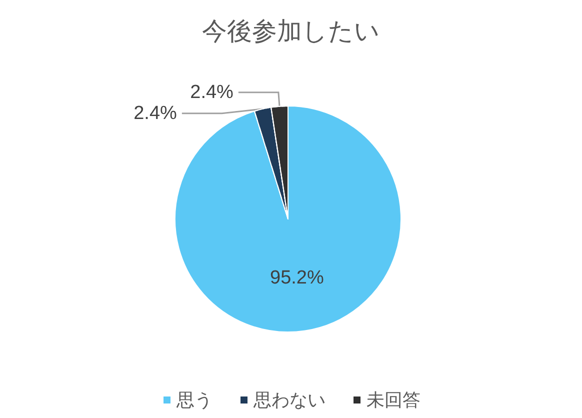 The height and width of the screenshot is (418, 582). I want to click on data-label: 95.2%, so click(297, 277).